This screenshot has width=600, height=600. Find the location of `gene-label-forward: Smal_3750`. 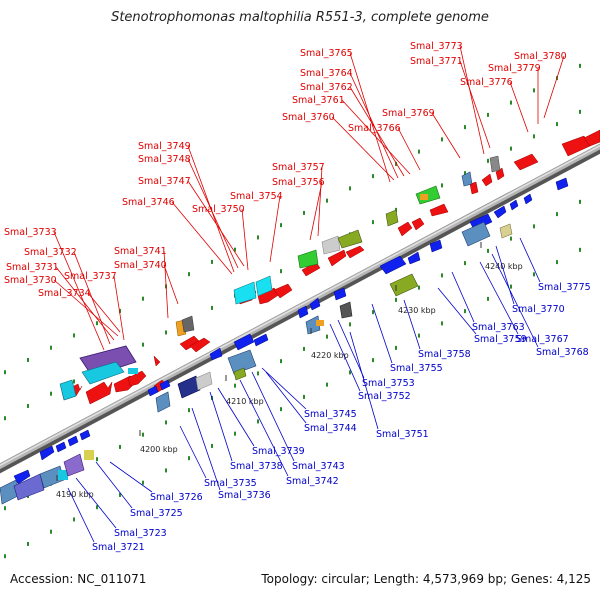

gene-label-forward: Smal_3750 is located at coordinates (218, 209).